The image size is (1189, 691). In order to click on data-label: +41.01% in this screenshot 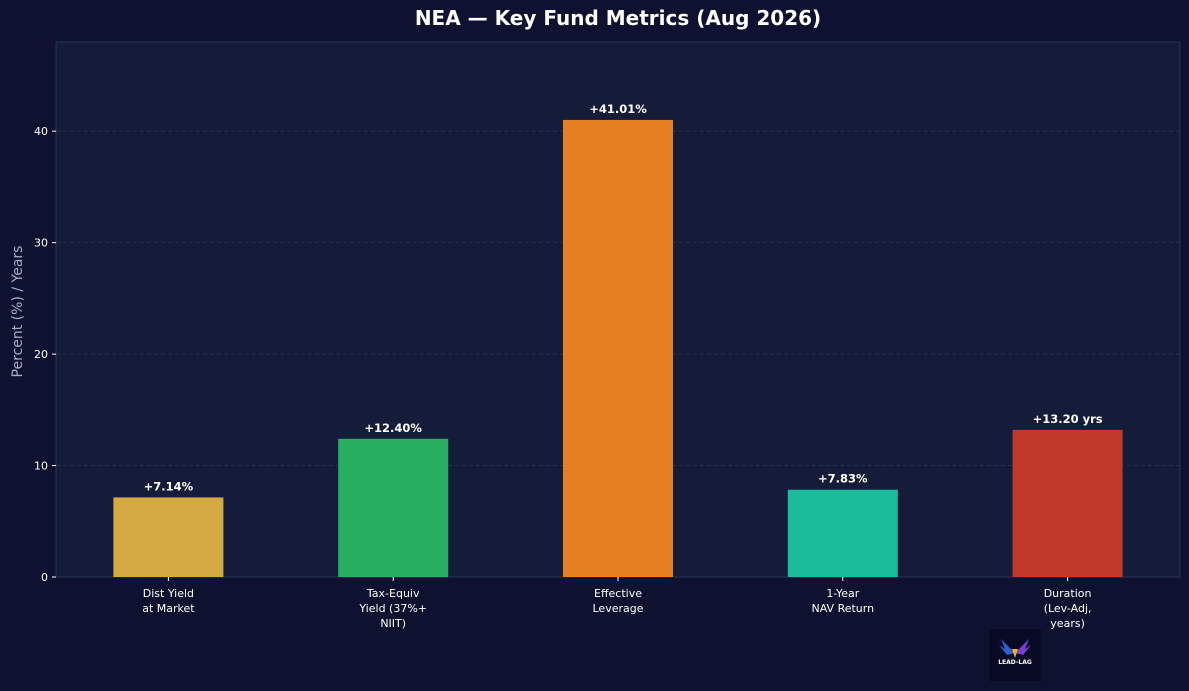, I will do `click(618, 109)`.